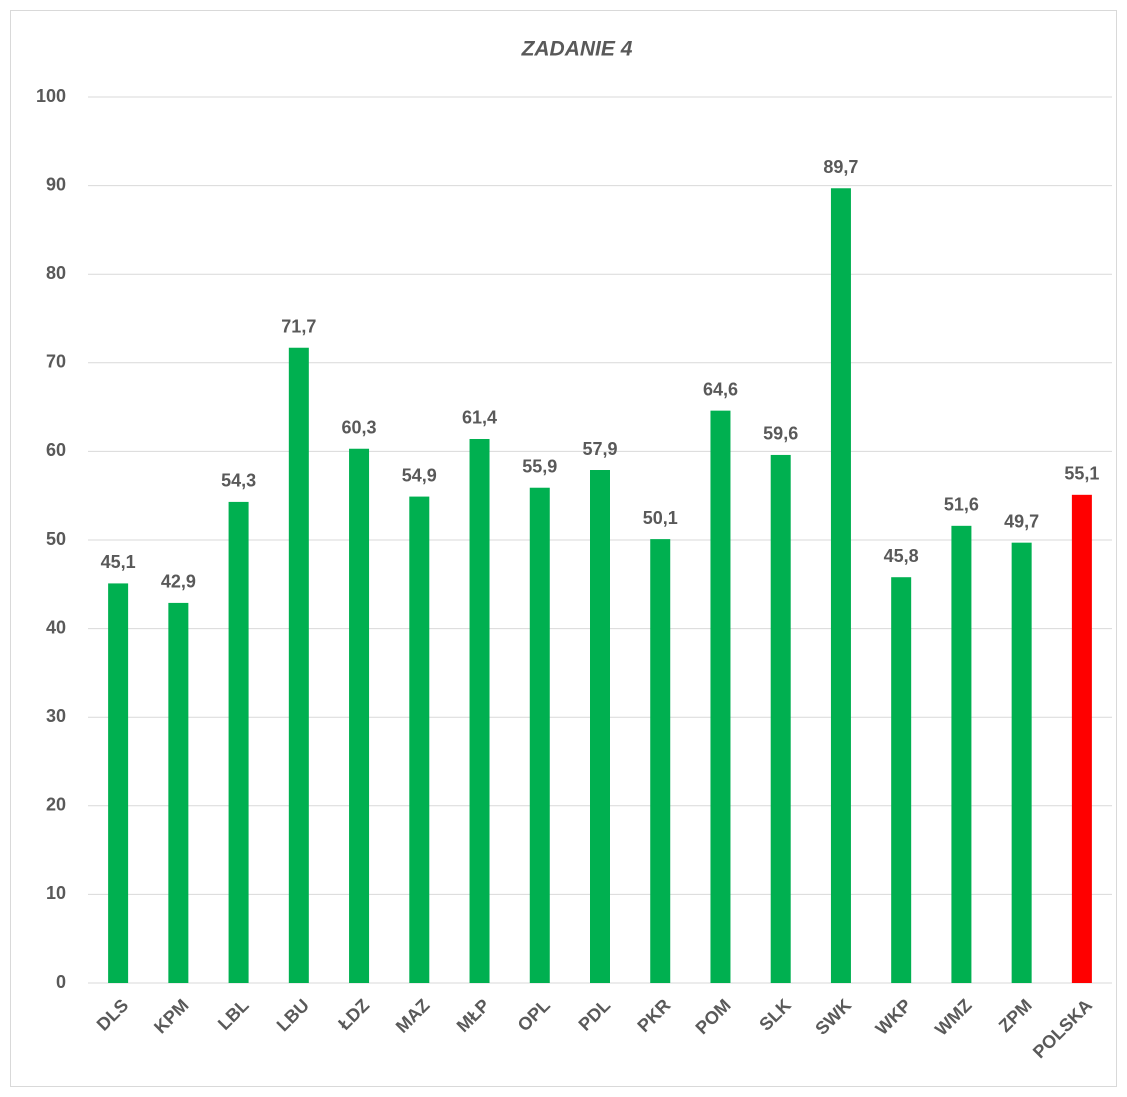  Describe the element at coordinates (419, 475) in the screenshot. I see `value-label: 54,9` at that location.